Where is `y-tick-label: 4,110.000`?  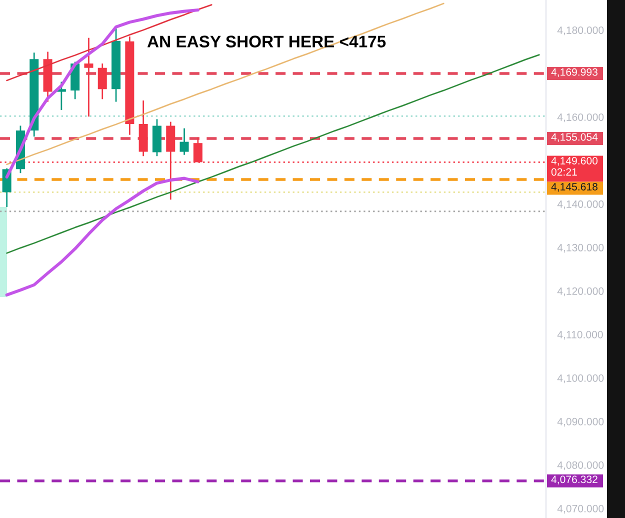 y-tick-label: 4,110.000 is located at coordinates (580, 335).